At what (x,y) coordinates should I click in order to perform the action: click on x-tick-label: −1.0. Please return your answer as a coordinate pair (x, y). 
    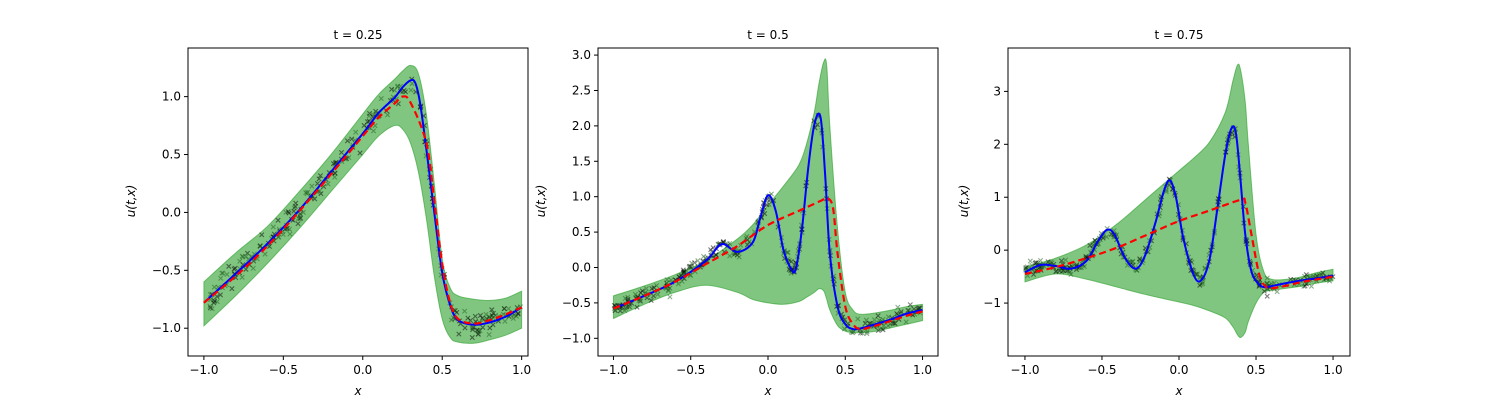
    Looking at the image, I should click on (203, 370).